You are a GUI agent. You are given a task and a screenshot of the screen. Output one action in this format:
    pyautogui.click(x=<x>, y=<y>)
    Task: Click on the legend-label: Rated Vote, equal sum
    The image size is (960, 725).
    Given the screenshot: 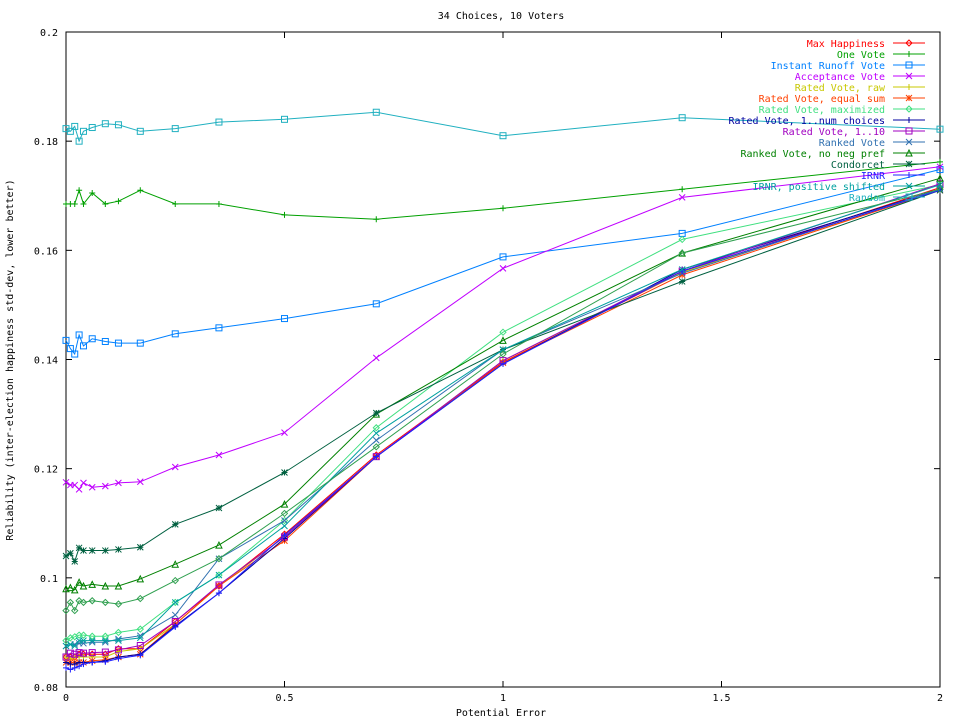 What is the action you would take?
    pyautogui.click(x=822, y=99)
    